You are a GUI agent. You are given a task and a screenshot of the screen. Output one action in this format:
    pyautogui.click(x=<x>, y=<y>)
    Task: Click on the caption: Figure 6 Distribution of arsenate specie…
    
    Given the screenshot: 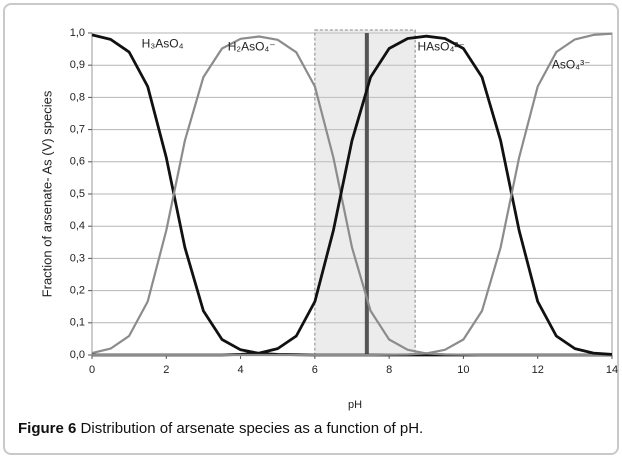 What is the action you would take?
    pyautogui.click(x=220, y=428)
    